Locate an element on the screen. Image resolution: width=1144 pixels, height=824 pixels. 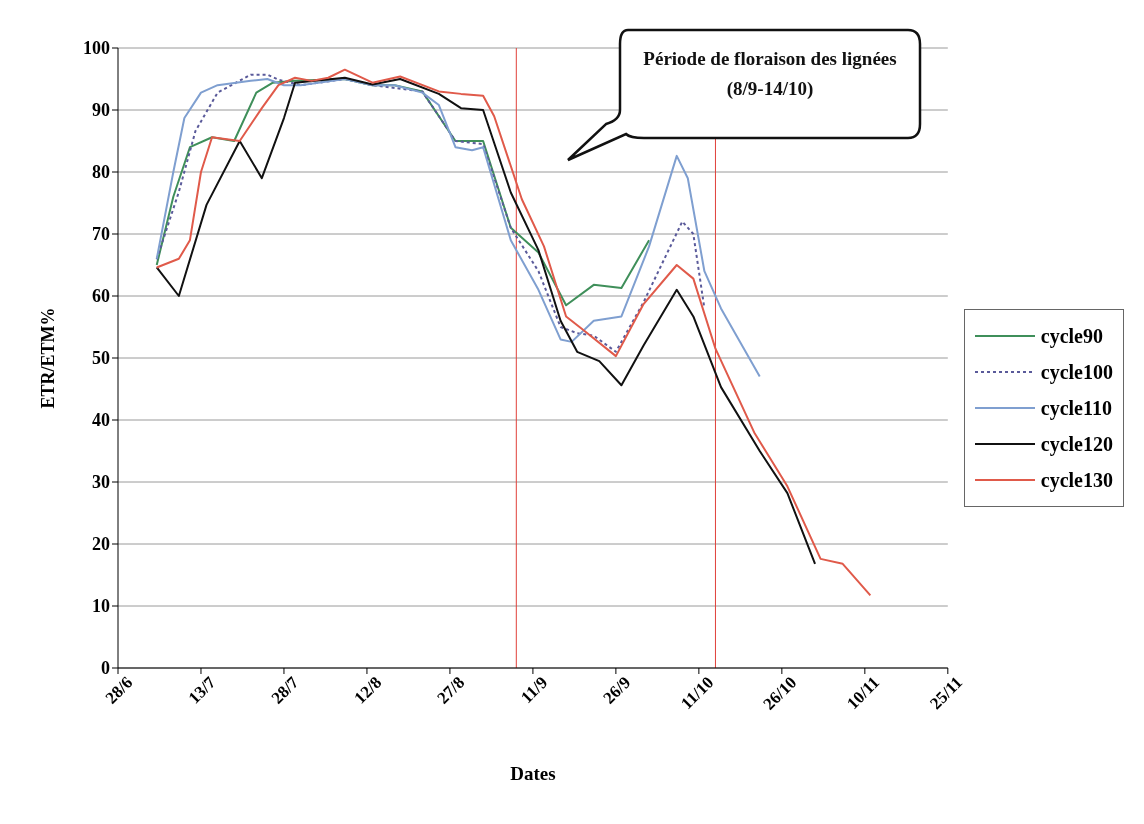
legend-label: cycle100 is located at coordinates (1076, 372).